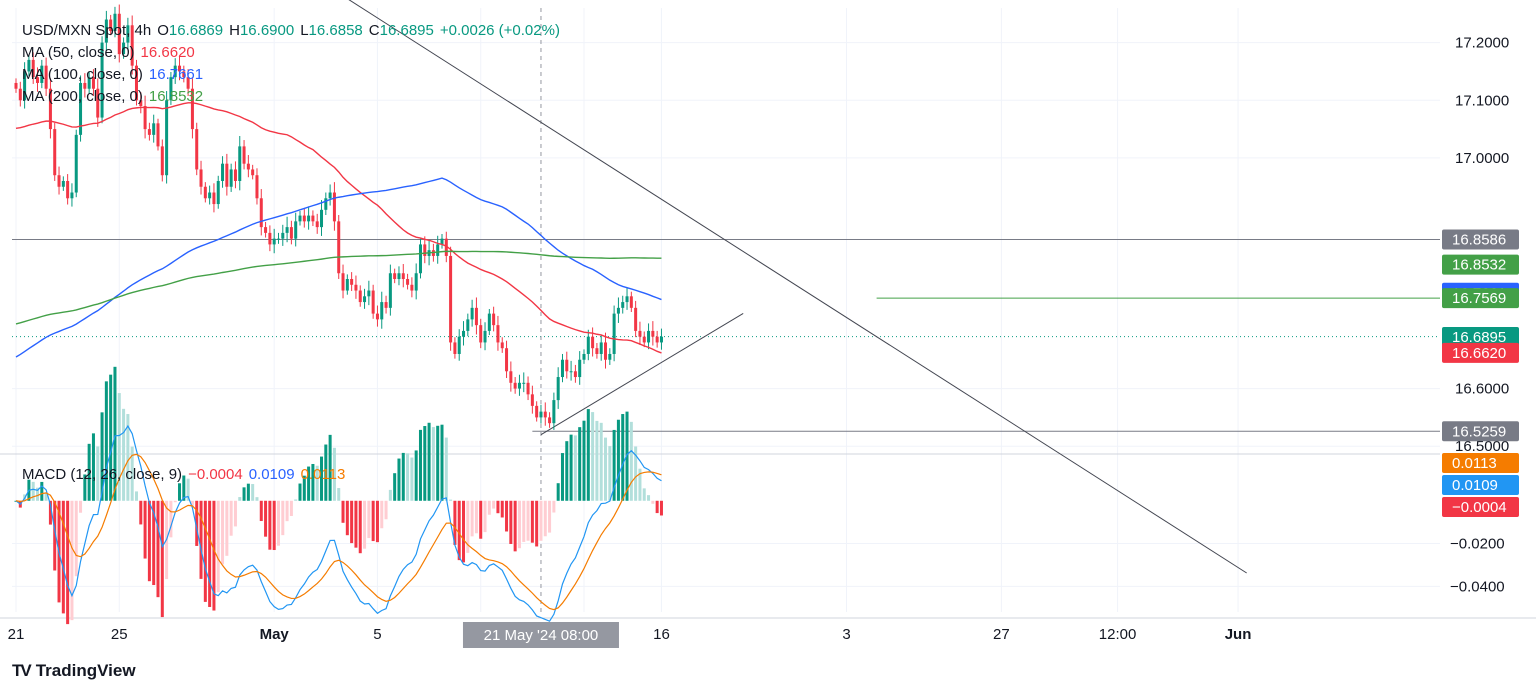 The image size is (1536, 693). What do you see at coordinates (338, 523) in the screenshot?
I see `macd-line` at bounding box center [338, 523].